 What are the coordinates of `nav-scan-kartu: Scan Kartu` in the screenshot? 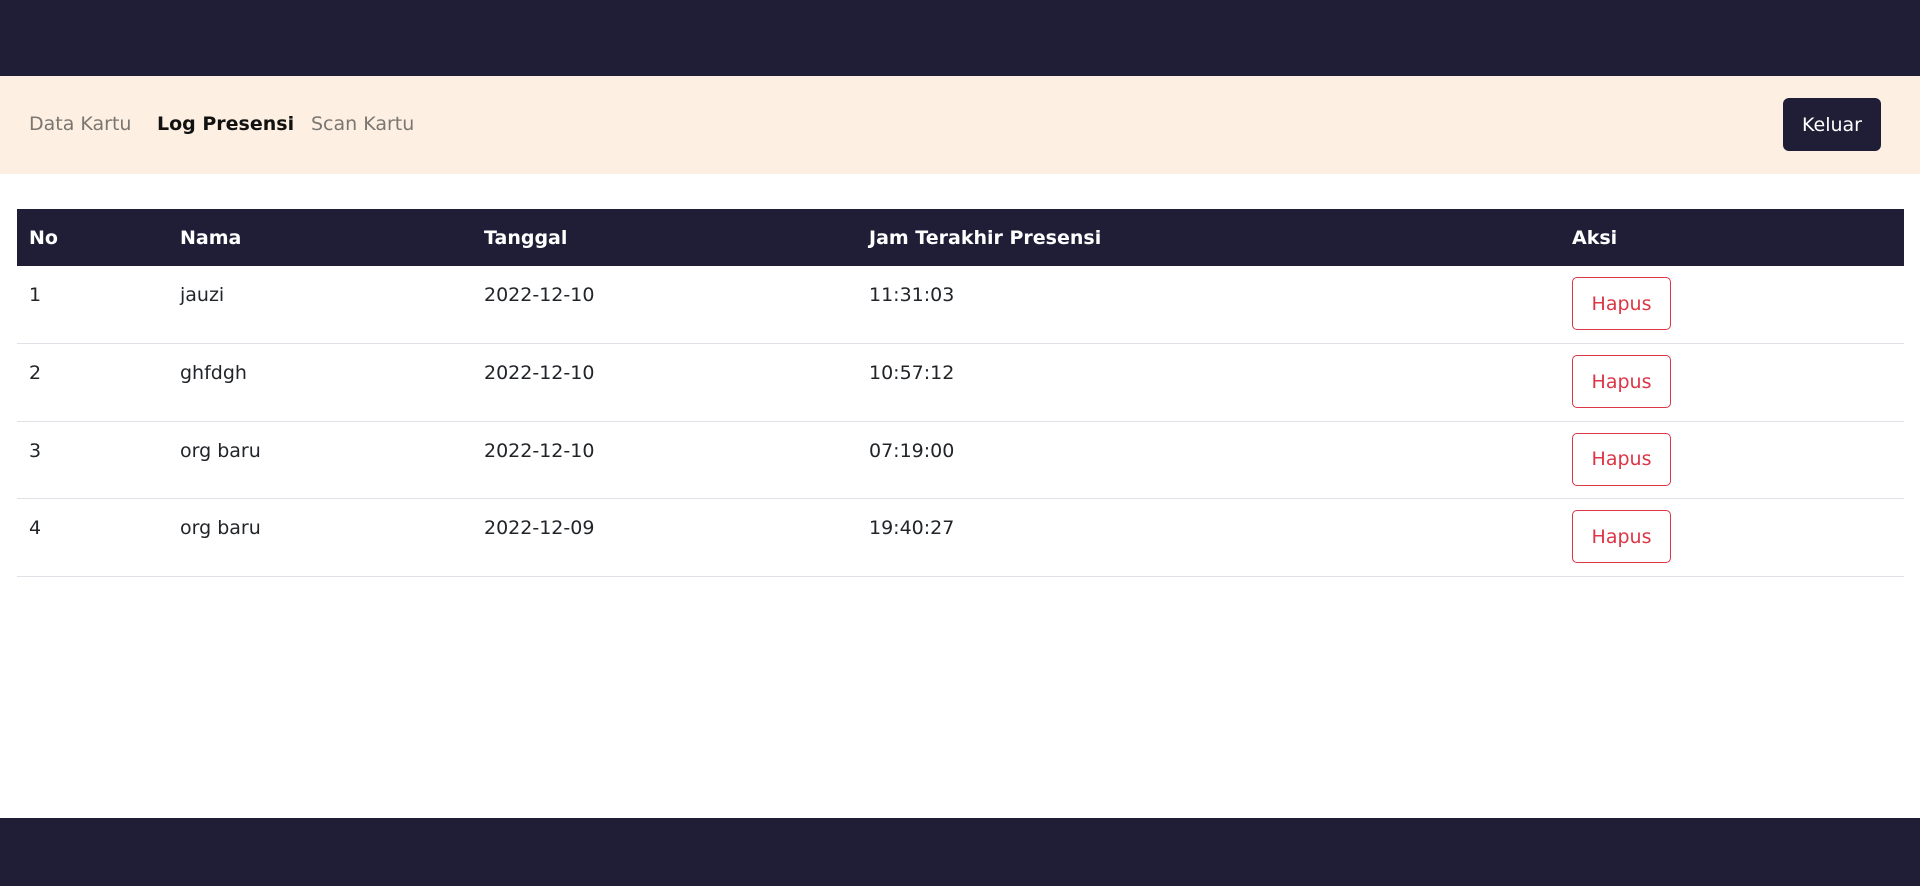 It's located at (363, 124).